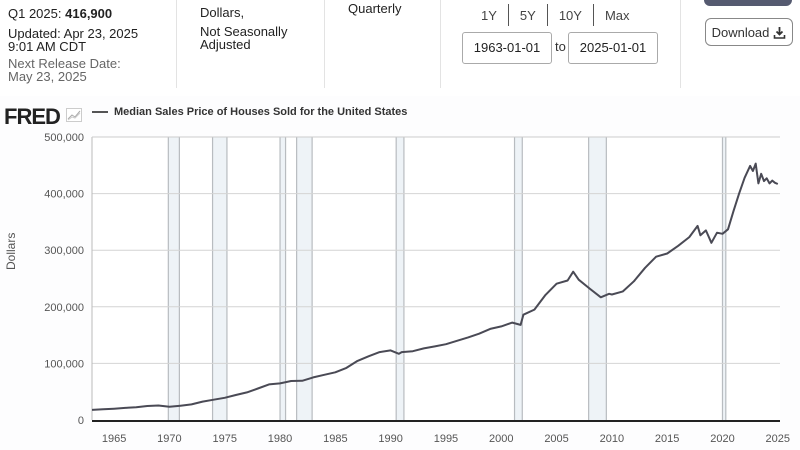 This screenshot has width=800, height=450. Describe the element at coordinates (570, 15) in the screenshot. I see `range-10y-button: 10Y` at that location.